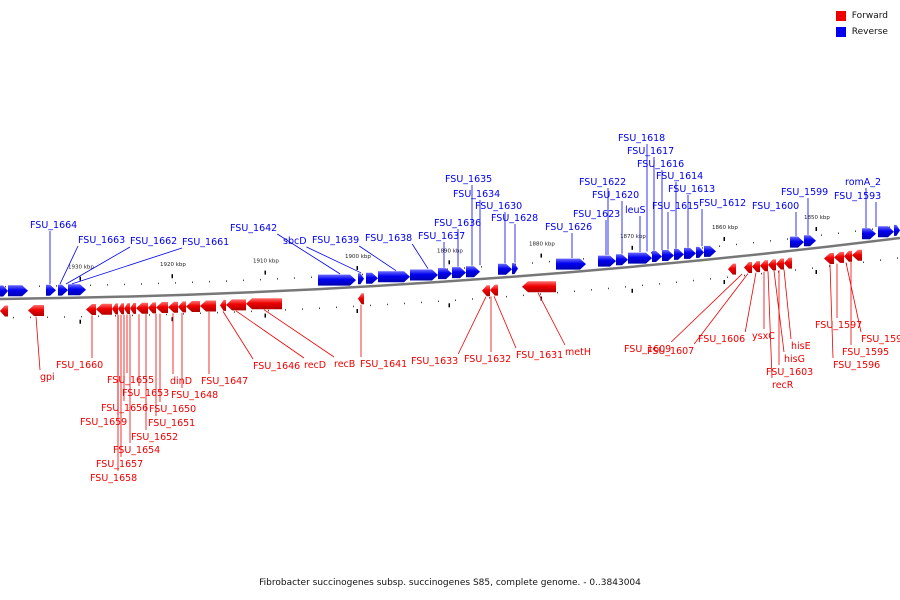  I want to click on forward-gene-label: FSU_1607, so click(670, 351).